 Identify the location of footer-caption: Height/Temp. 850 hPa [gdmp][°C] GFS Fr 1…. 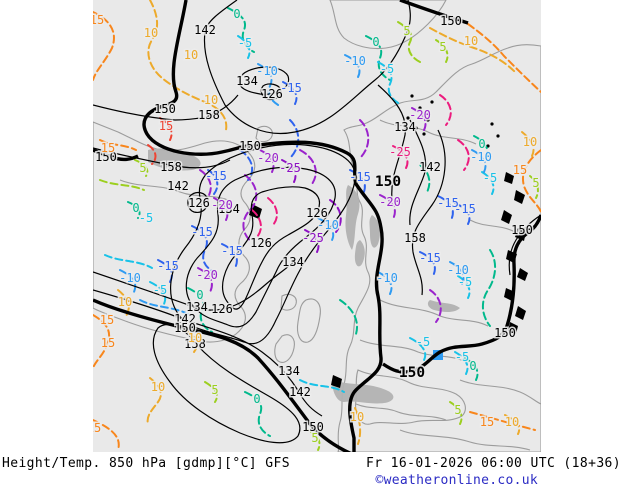
(317, 464).